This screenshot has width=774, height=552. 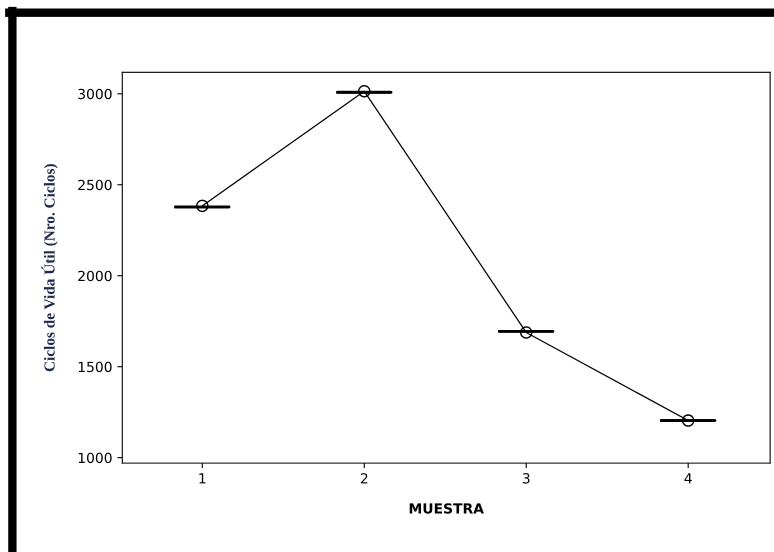 I want to click on x-tick-label: 3, so click(x=526, y=478).